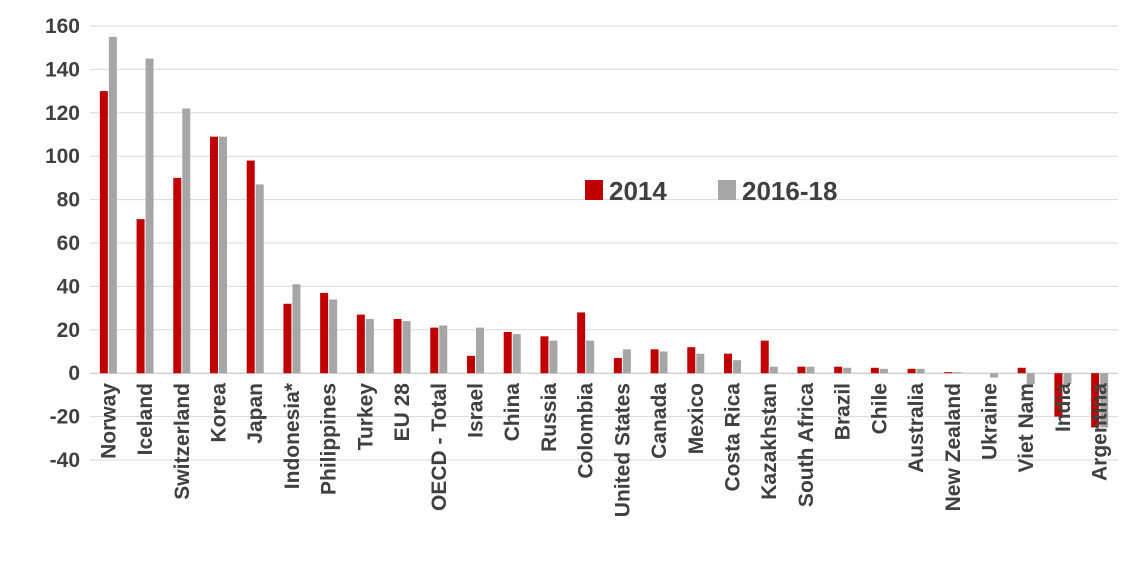  Describe the element at coordinates (806, 445) in the screenshot. I see `x-tick-label: South Africa` at that location.